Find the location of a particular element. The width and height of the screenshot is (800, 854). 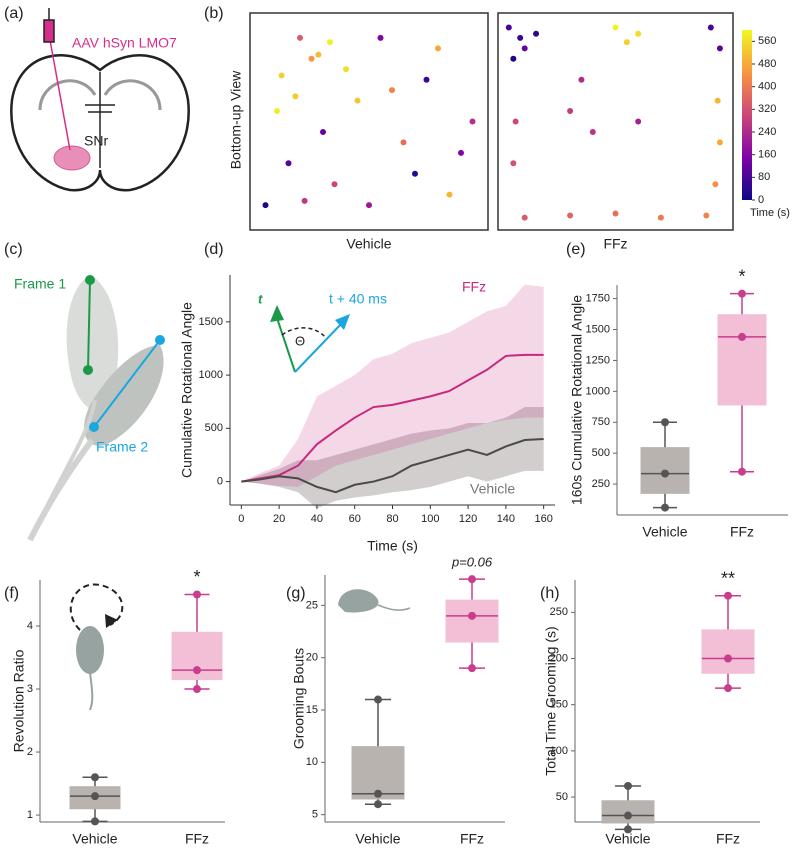

frame-label: Frame 1 is located at coordinates (40, 284).